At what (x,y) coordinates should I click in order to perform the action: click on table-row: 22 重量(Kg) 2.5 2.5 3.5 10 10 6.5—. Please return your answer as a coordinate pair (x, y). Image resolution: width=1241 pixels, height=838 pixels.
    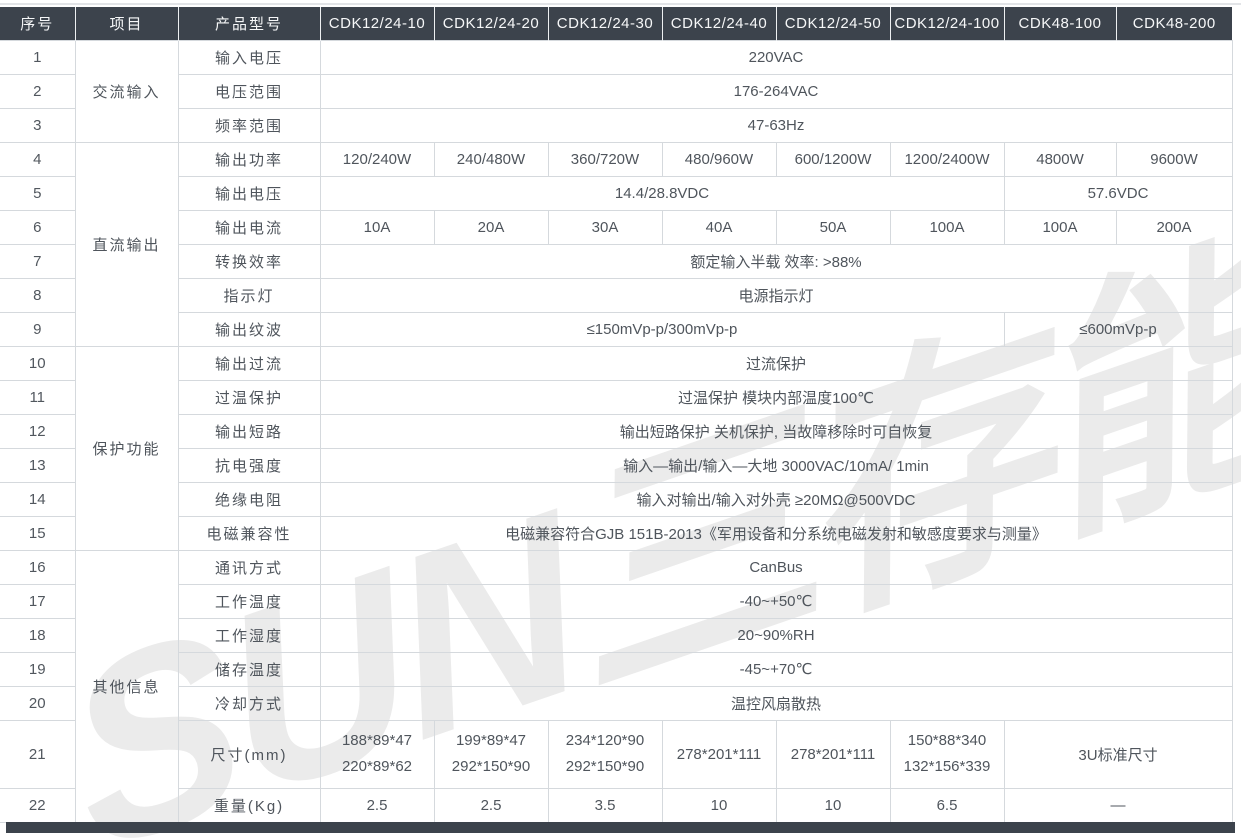
    Looking at the image, I should click on (616, 805).